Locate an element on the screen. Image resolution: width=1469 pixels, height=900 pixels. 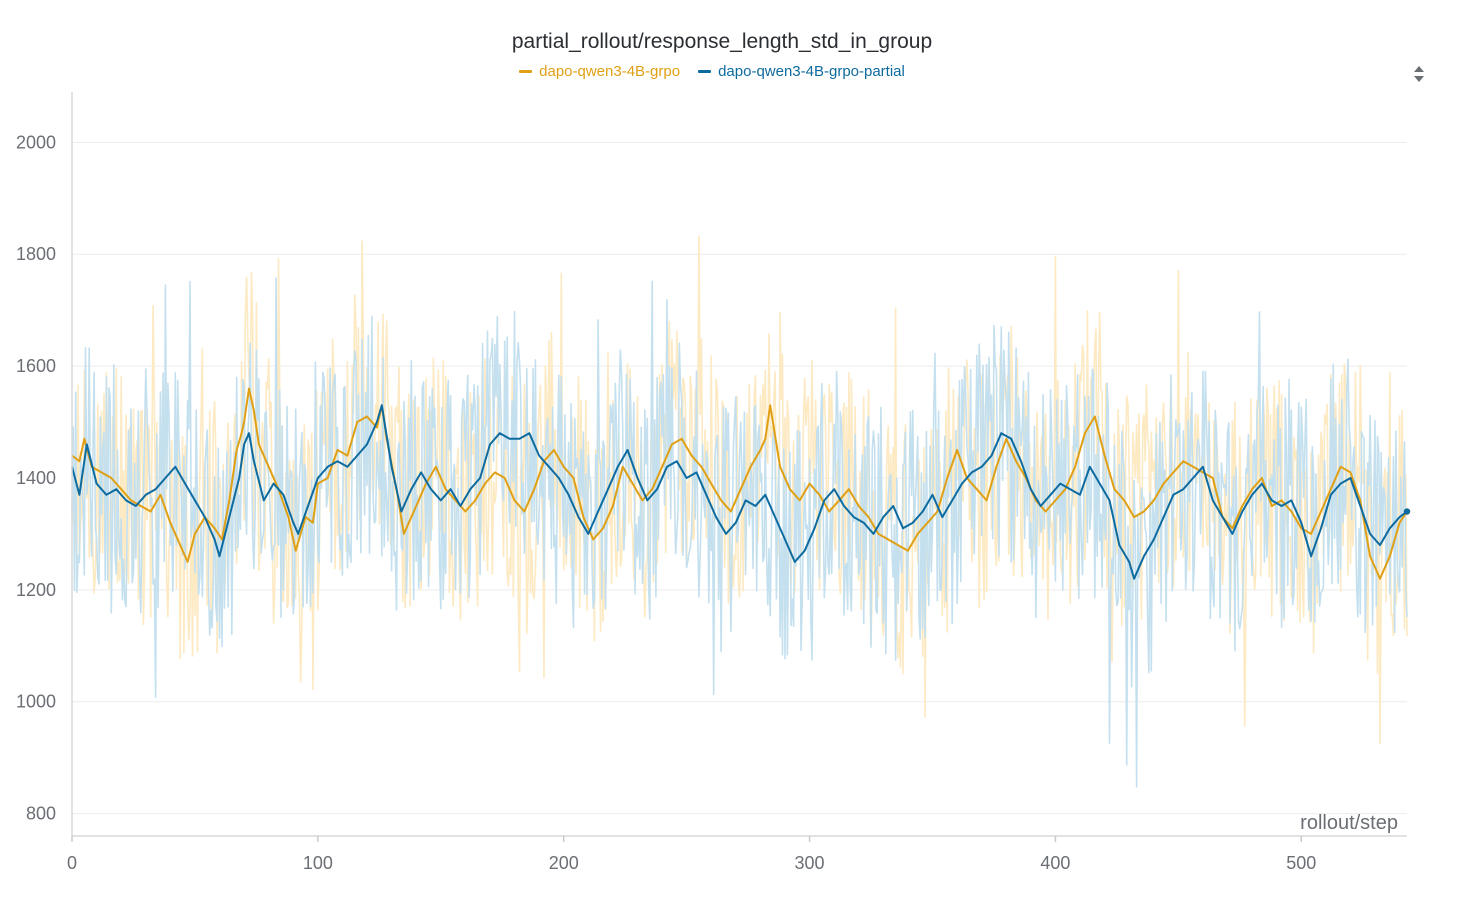
y-tick-label: 1600 is located at coordinates (36, 366).